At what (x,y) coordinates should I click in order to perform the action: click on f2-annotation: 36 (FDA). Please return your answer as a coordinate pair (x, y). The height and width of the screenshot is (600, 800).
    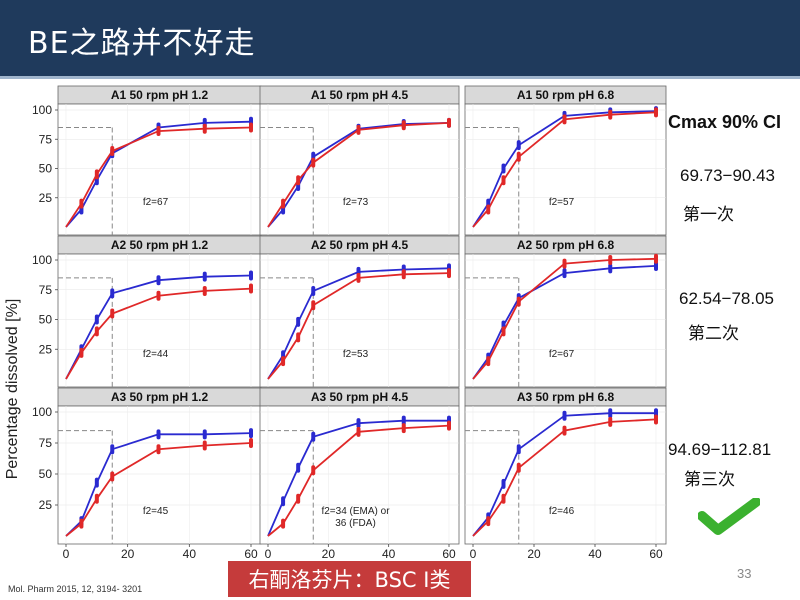
    Looking at the image, I should click on (355, 523).